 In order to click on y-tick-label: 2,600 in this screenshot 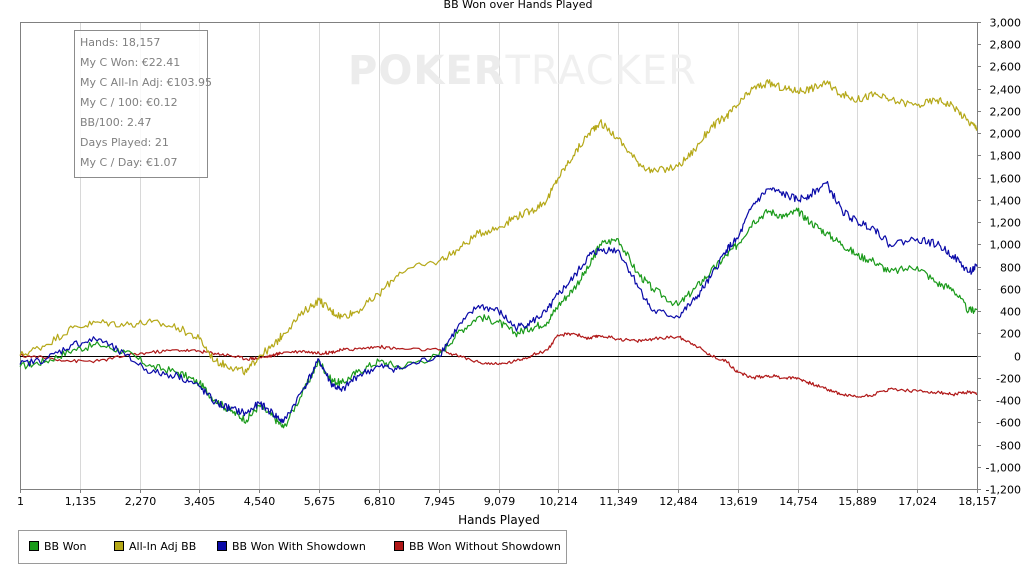, I will do `click(1006, 67)`.